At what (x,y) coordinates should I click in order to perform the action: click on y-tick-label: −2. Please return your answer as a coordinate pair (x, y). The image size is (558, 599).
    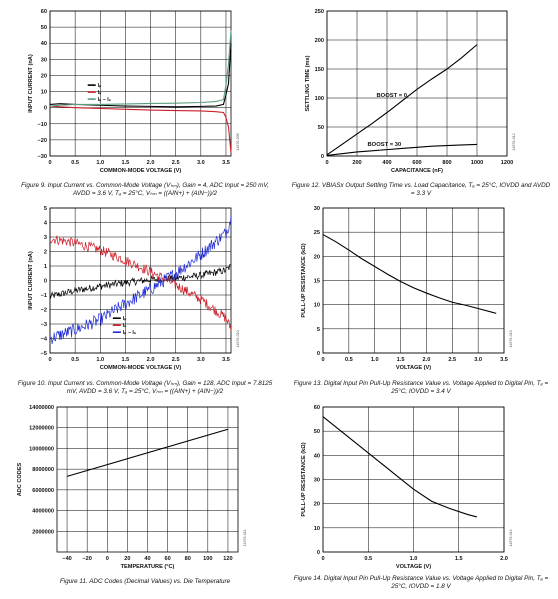
    Looking at the image, I should click on (44, 311).